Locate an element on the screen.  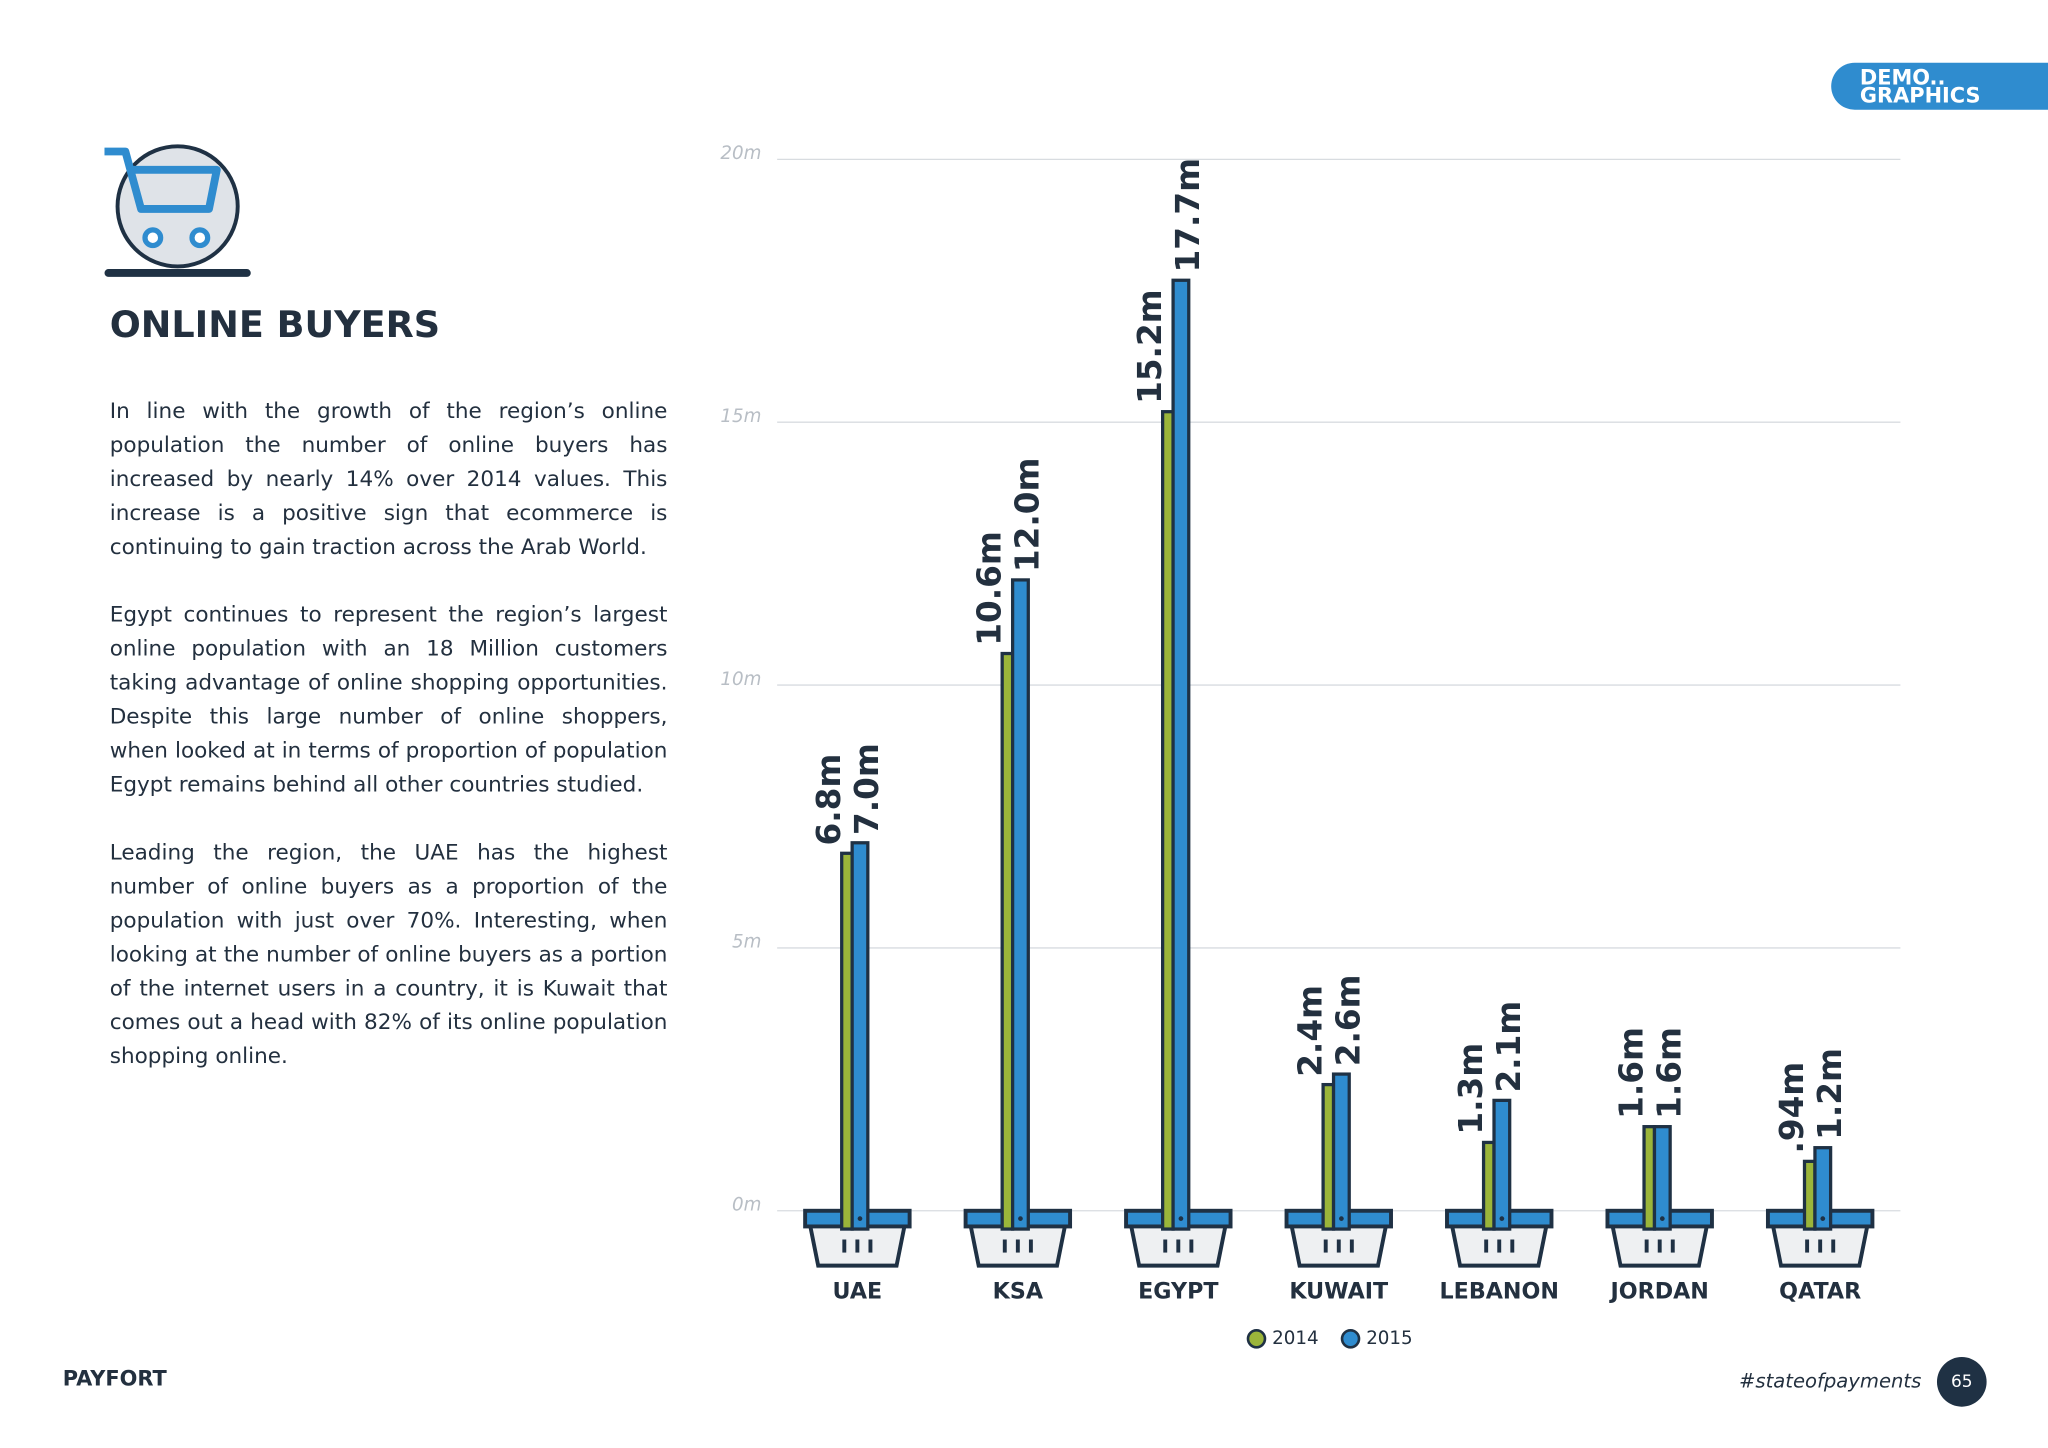
tab-text: GRAPHICS is located at coordinates (1920, 96).